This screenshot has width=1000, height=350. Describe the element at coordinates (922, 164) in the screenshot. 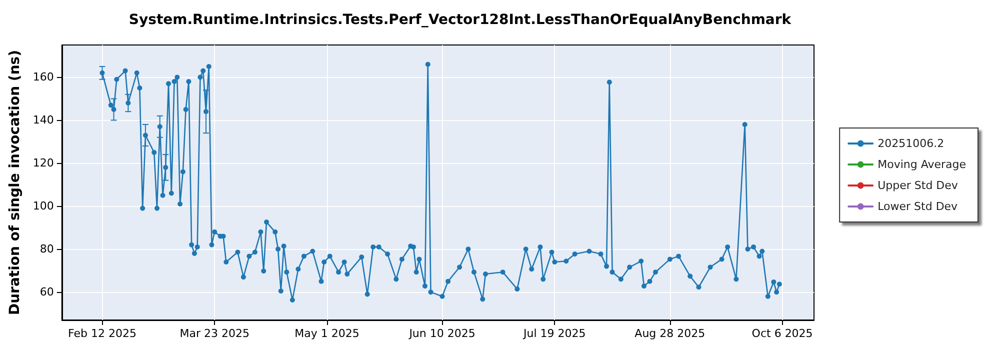

I see `legend-label: Moving Average` at that location.